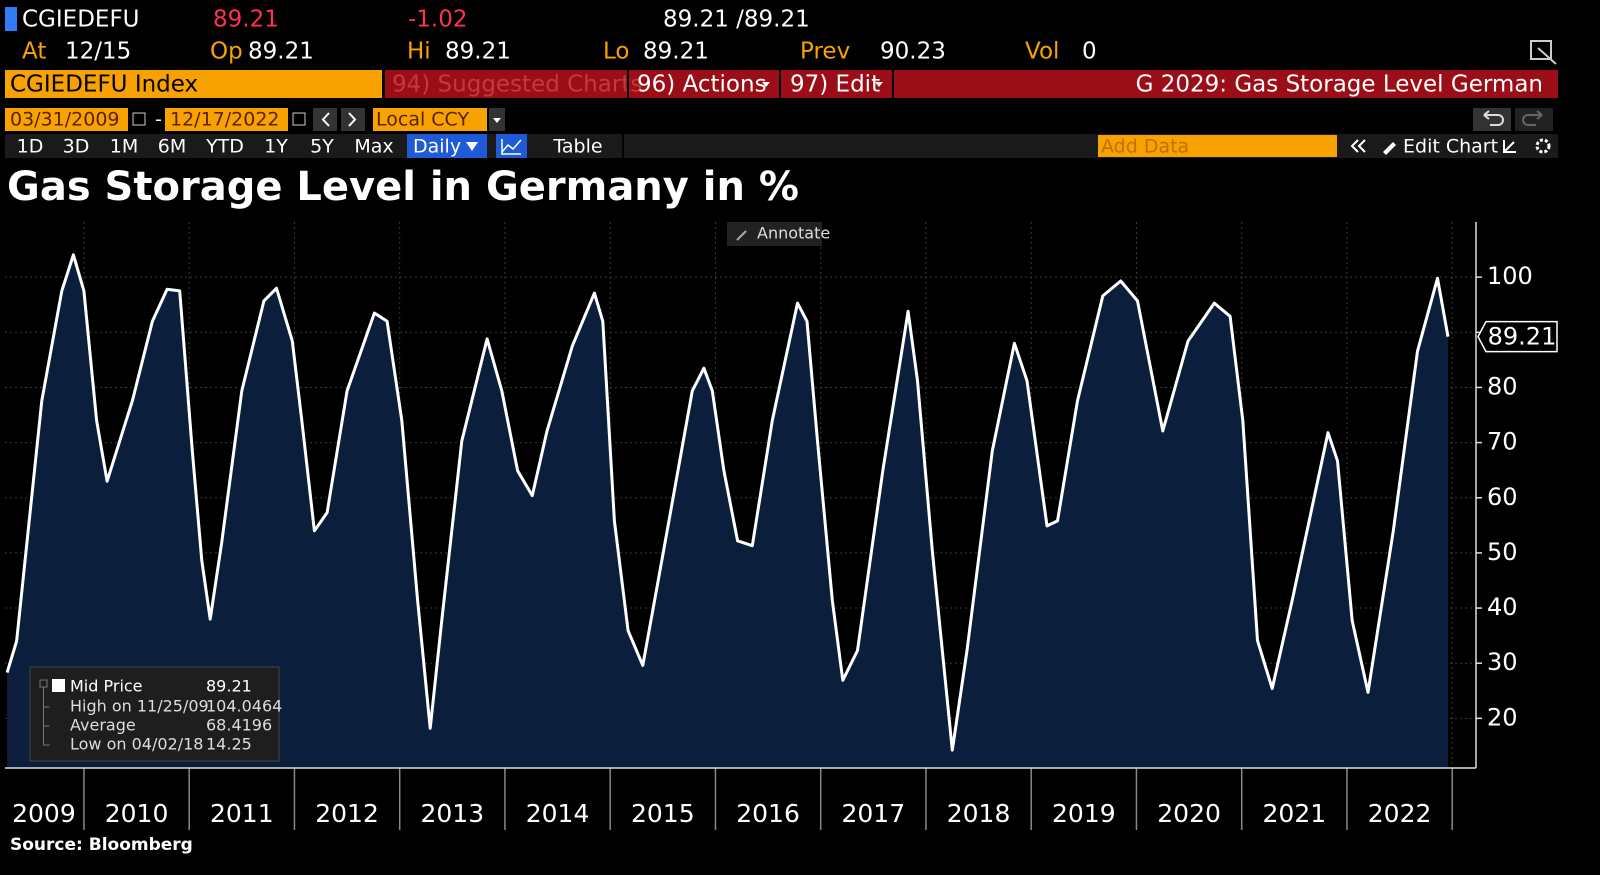 This screenshot has height=875, width=1600. I want to click on range-button: 5Y, so click(322, 147).